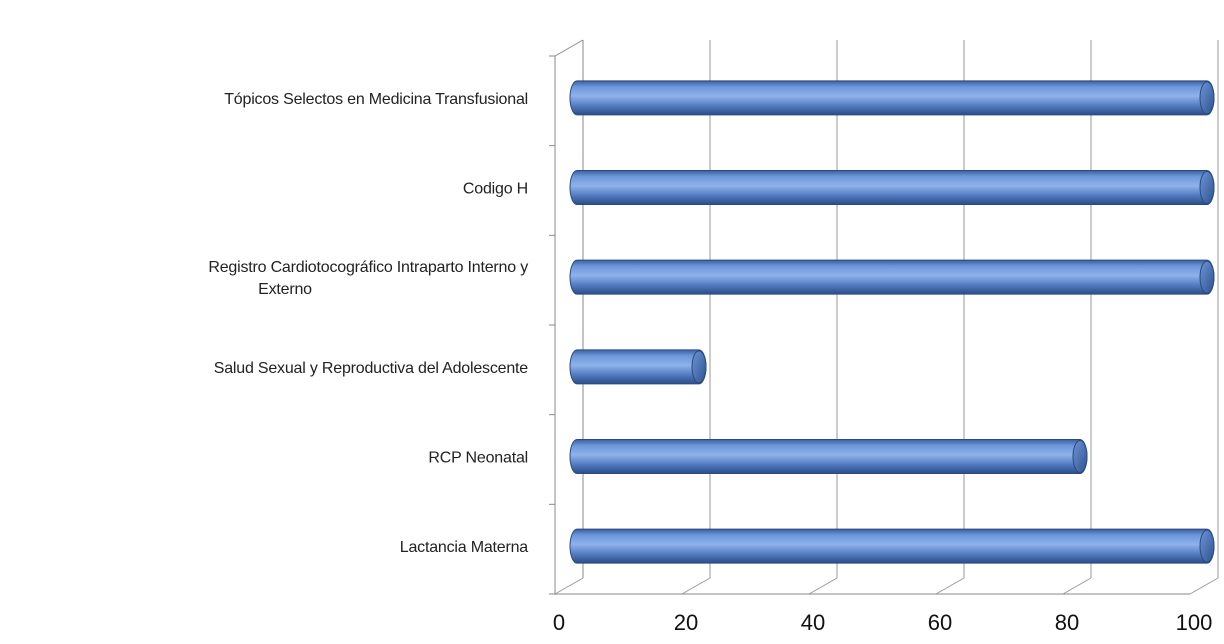 The image size is (1224, 644). What do you see at coordinates (813, 622) in the screenshot?
I see `x-tick-label: 40` at bounding box center [813, 622].